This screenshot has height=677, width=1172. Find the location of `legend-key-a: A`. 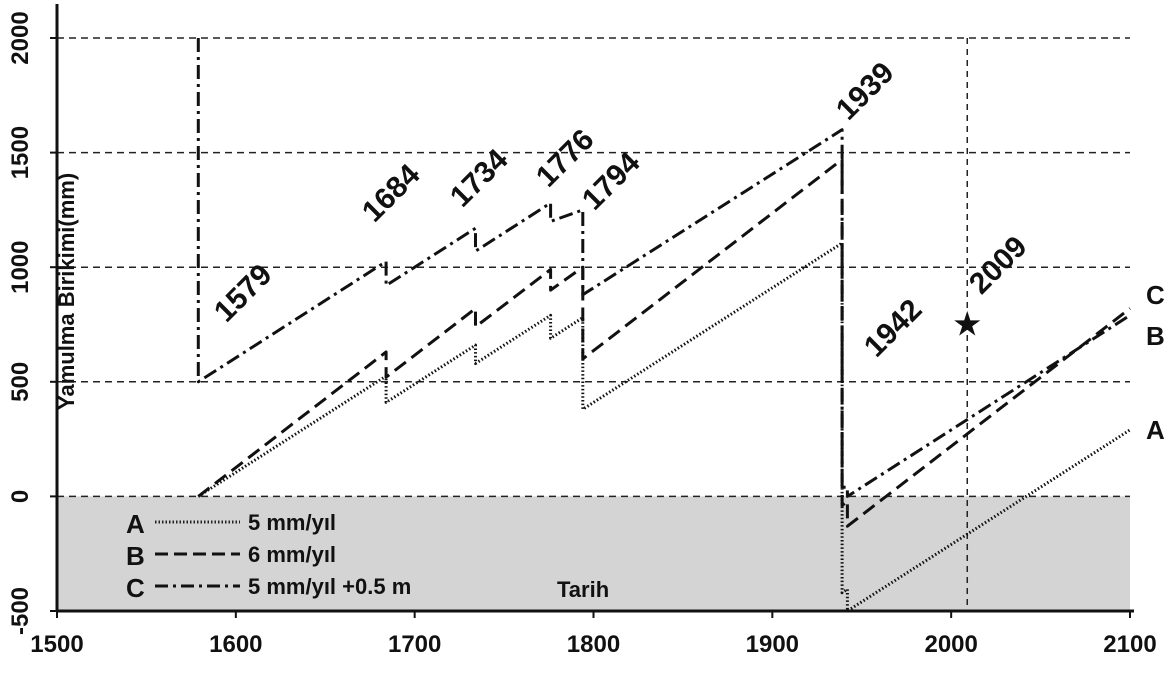

legend-key-a: A is located at coordinates (135, 524).